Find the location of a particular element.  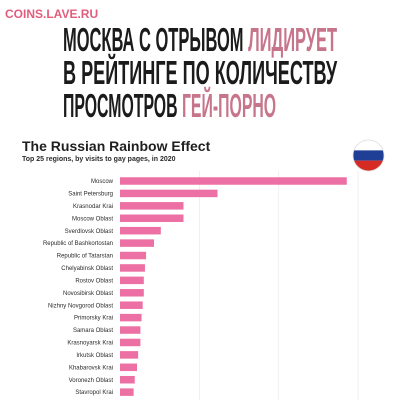

russia-flag-icon is located at coordinates (368, 155).